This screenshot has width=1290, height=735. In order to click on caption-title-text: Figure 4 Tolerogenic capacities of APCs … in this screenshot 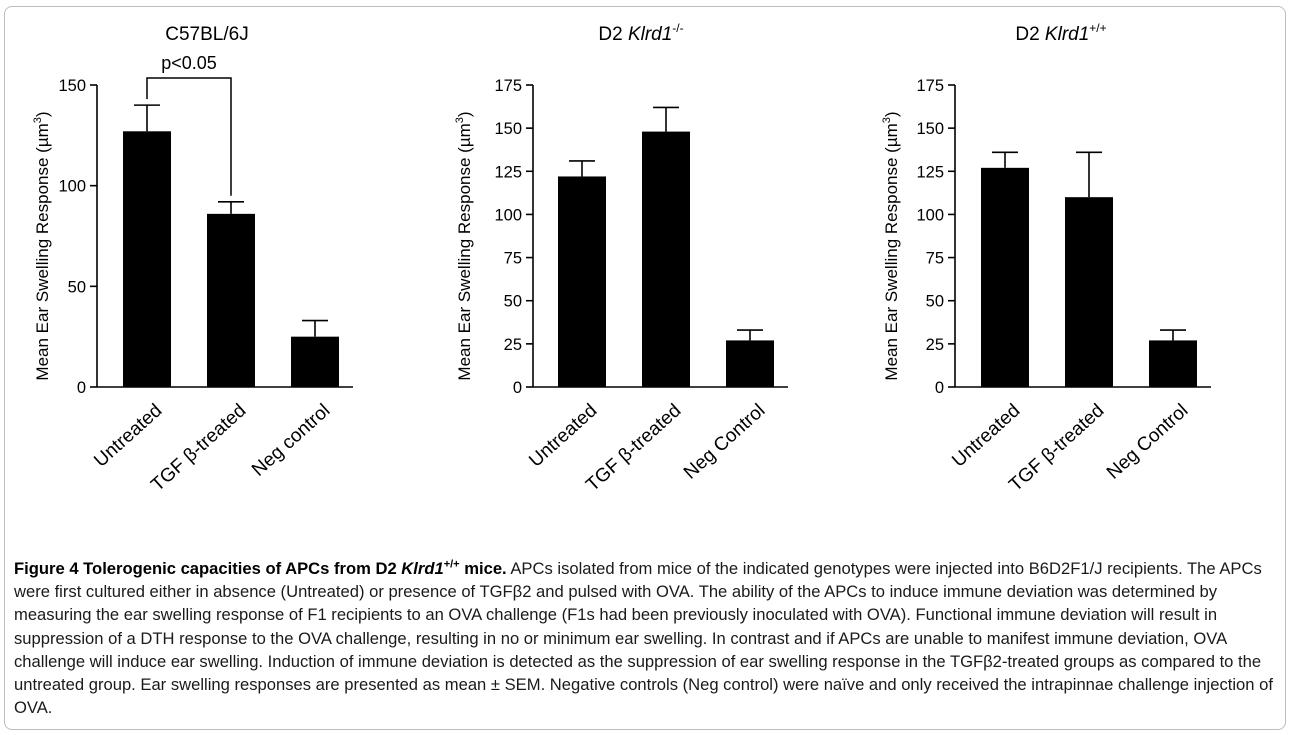, I will do `click(208, 568)`.